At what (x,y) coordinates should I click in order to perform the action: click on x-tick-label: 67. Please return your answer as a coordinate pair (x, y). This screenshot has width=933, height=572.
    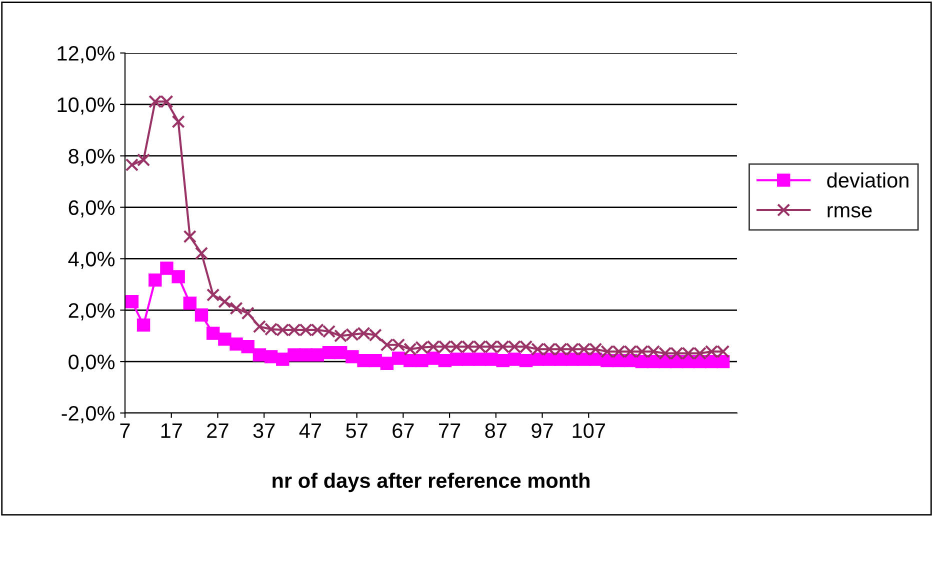
    Looking at the image, I should click on (403, 430).